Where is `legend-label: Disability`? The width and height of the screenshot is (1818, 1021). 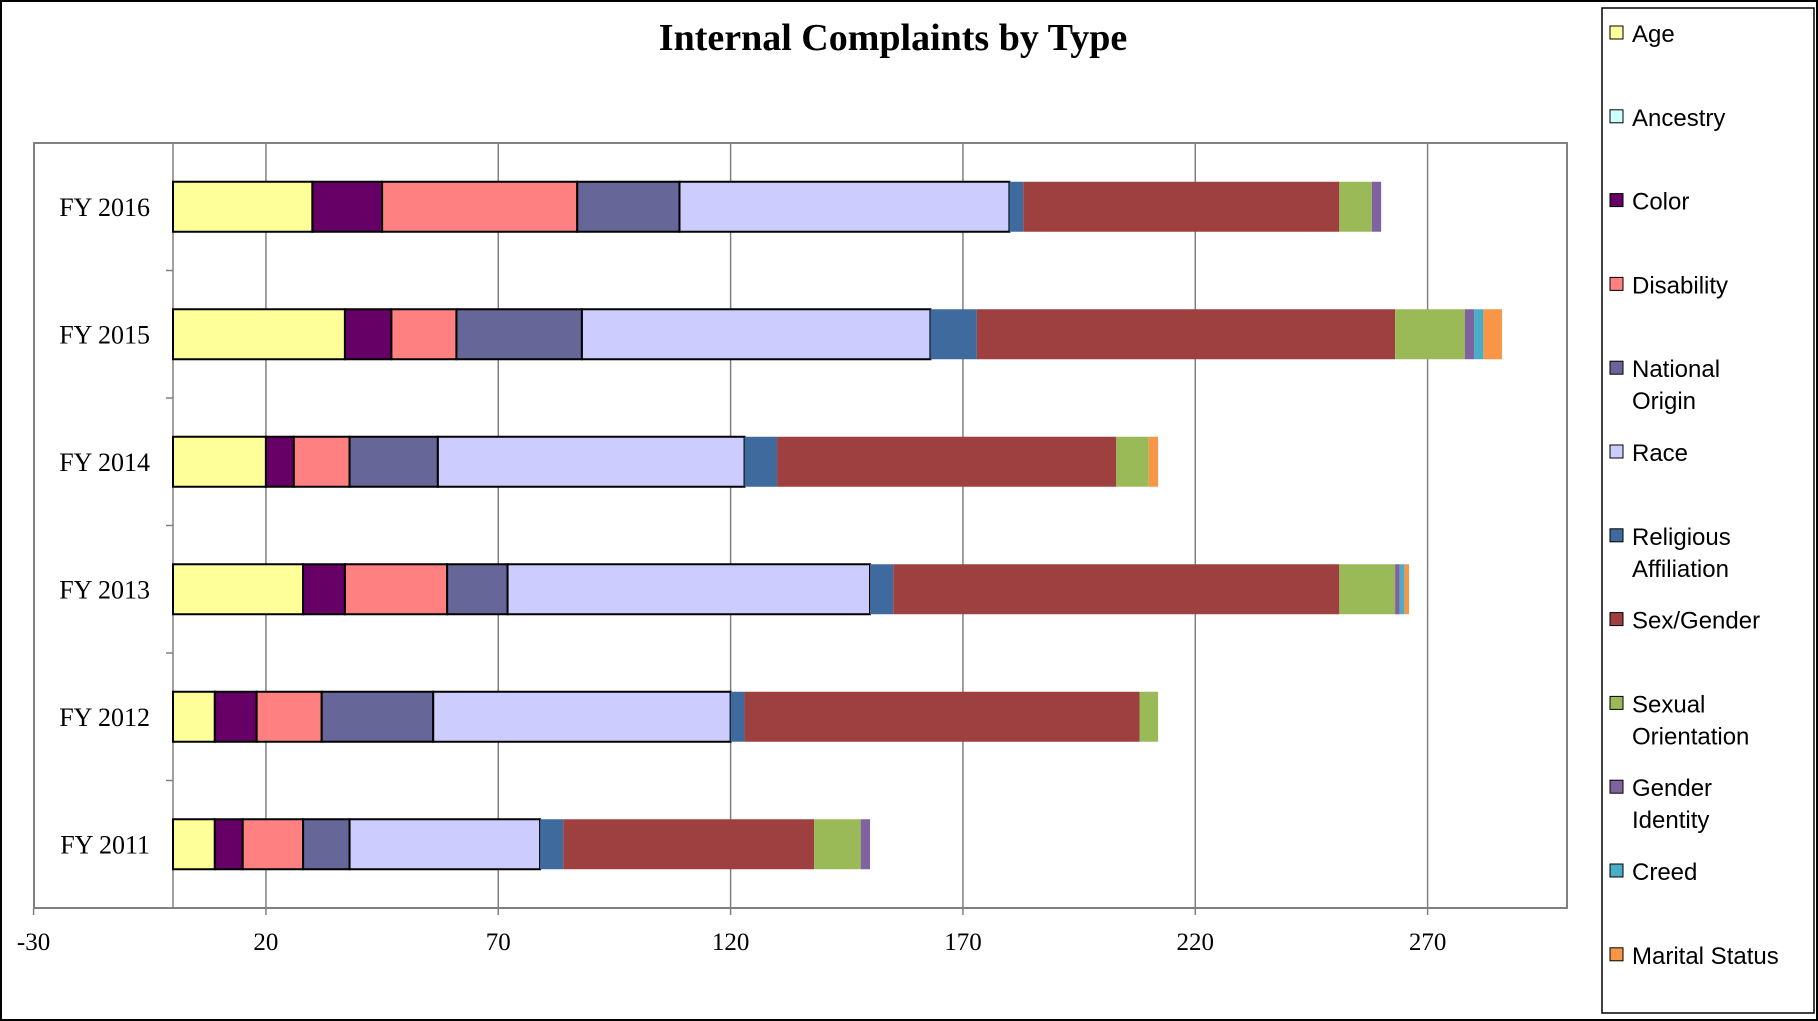
legend-label: Disability is located at coordinates (1680, 285).